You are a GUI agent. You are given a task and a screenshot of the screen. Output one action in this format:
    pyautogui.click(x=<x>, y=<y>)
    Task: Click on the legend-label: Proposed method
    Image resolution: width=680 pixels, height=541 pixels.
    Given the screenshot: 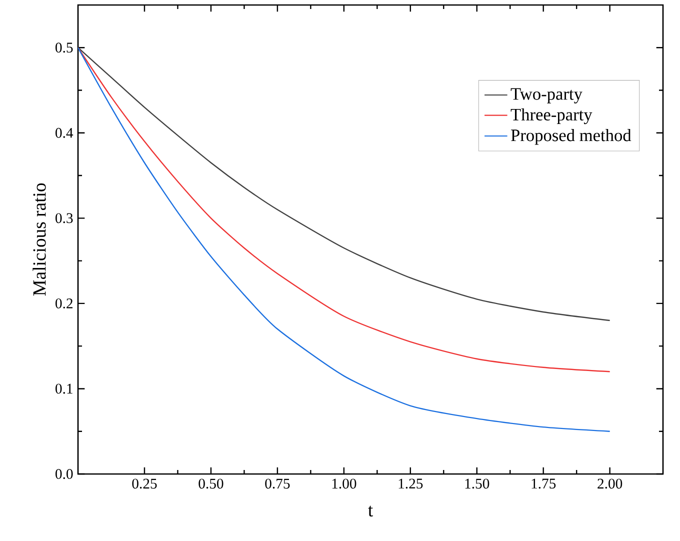 What is the action you would take?
    pyautogui.click(x=571, y=137)
    